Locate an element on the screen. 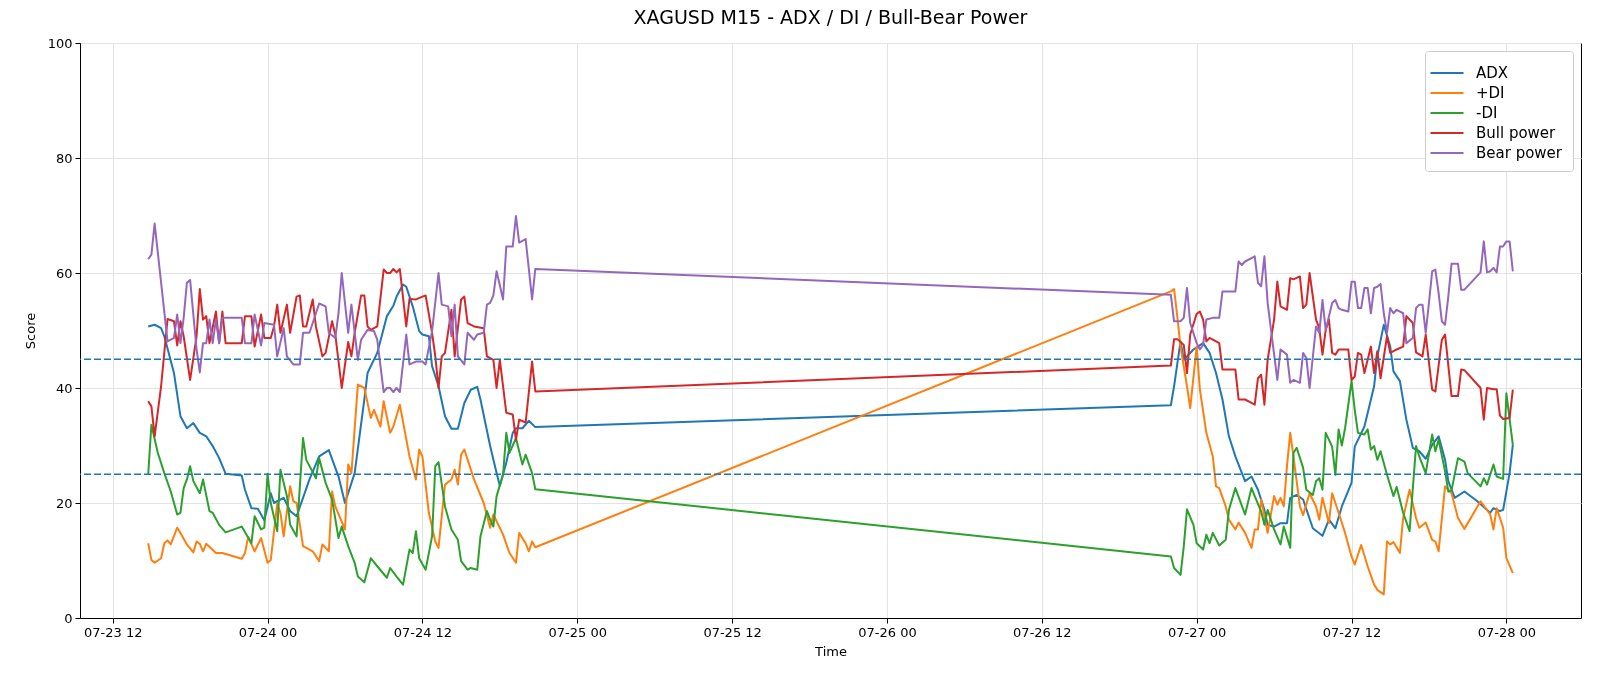  legend-label: -DI is located at coordinates (1487, 113).